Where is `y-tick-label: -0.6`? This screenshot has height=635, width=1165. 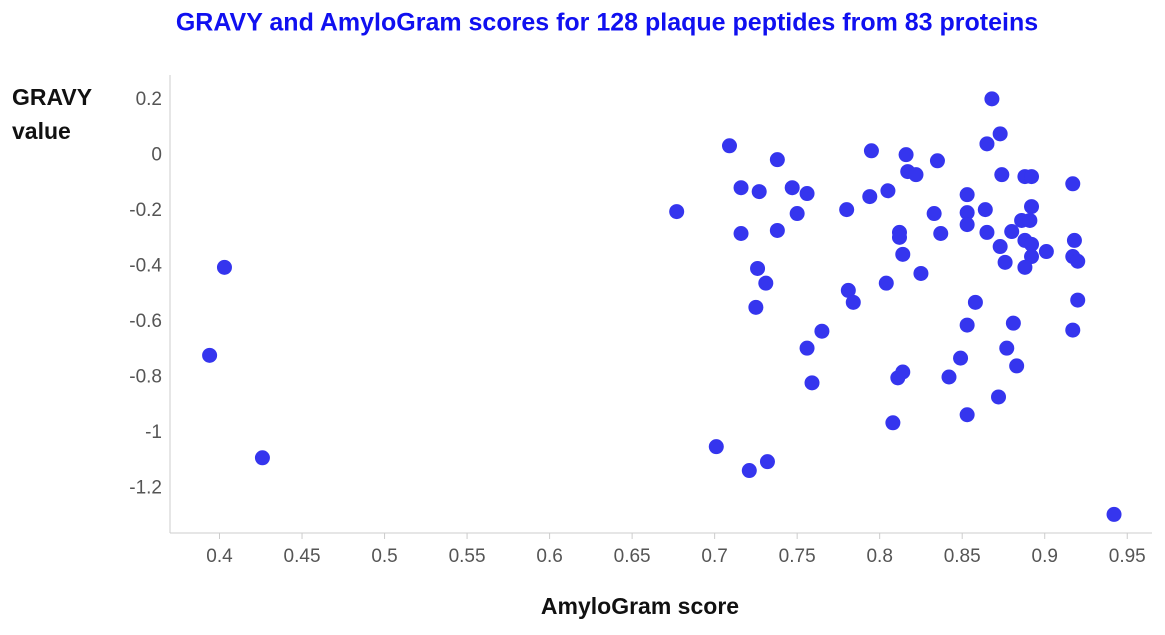
y-tick-label: -0.6 is located at coordinates (145, 321).